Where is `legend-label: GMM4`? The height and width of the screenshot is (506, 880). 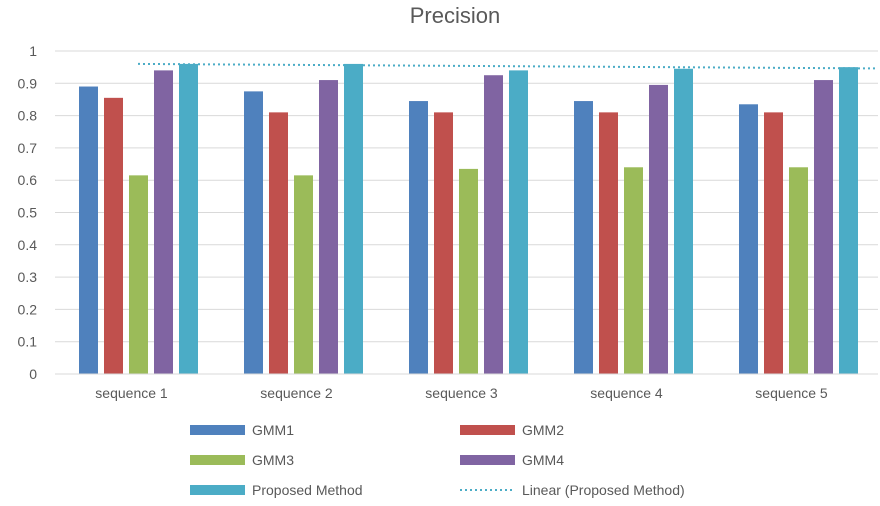
legend-label: GMM4 is located at coordinates (543, 460).